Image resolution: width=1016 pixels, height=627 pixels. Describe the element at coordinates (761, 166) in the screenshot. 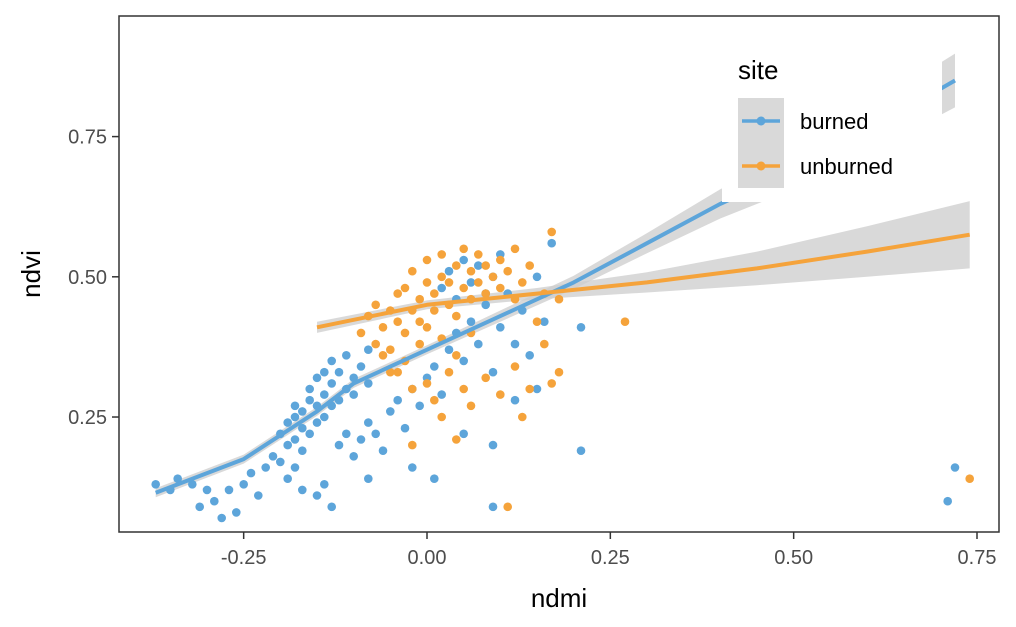

I see `legend-key-point-unburned` at that location.